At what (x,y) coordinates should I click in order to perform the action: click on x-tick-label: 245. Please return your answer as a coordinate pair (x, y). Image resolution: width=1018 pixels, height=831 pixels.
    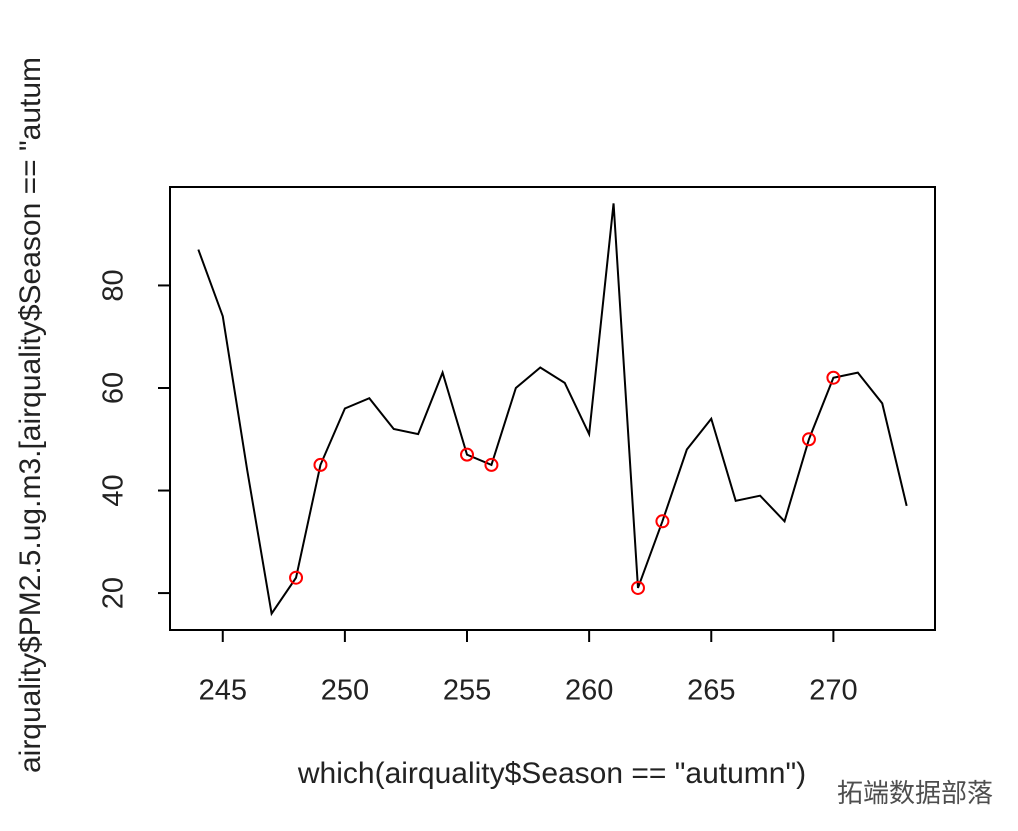
    Looking at the image, I should click on (223, 691).